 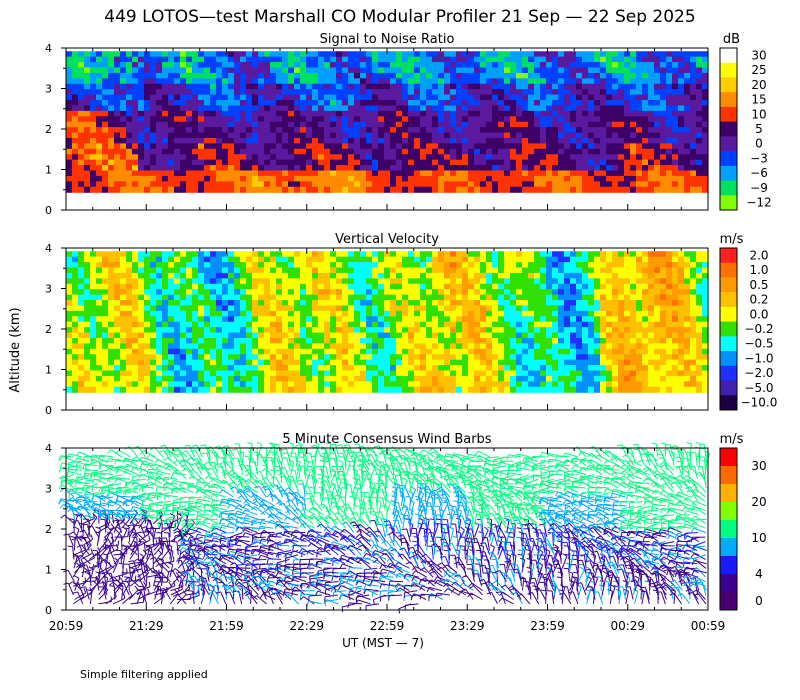 I want to click on colorbar-swatch, so click(x=728, y=100).